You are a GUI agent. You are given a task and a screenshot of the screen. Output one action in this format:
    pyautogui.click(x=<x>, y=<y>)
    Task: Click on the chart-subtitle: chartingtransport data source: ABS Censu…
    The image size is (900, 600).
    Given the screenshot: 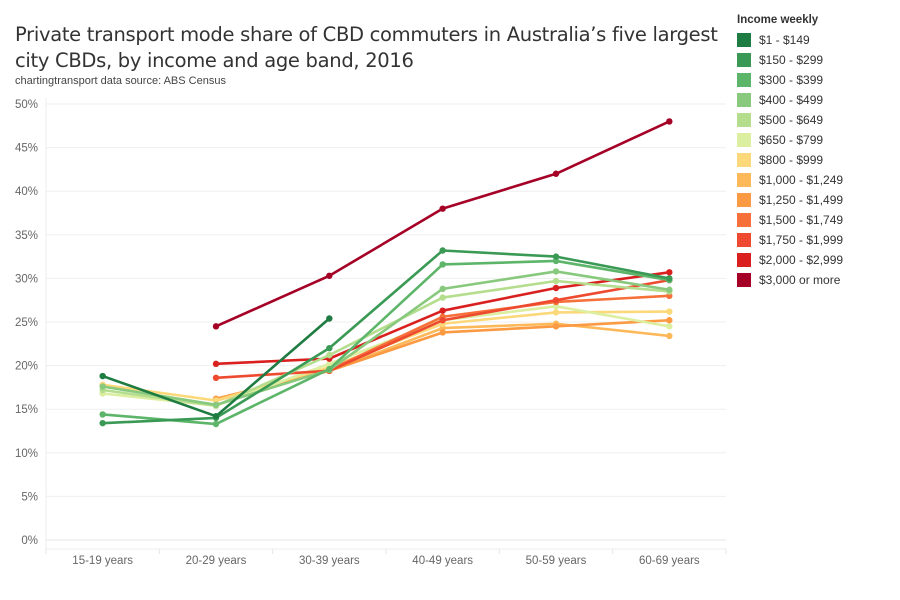 What is the action you would take?
    pyautogui.click(x=120, y=81)
    